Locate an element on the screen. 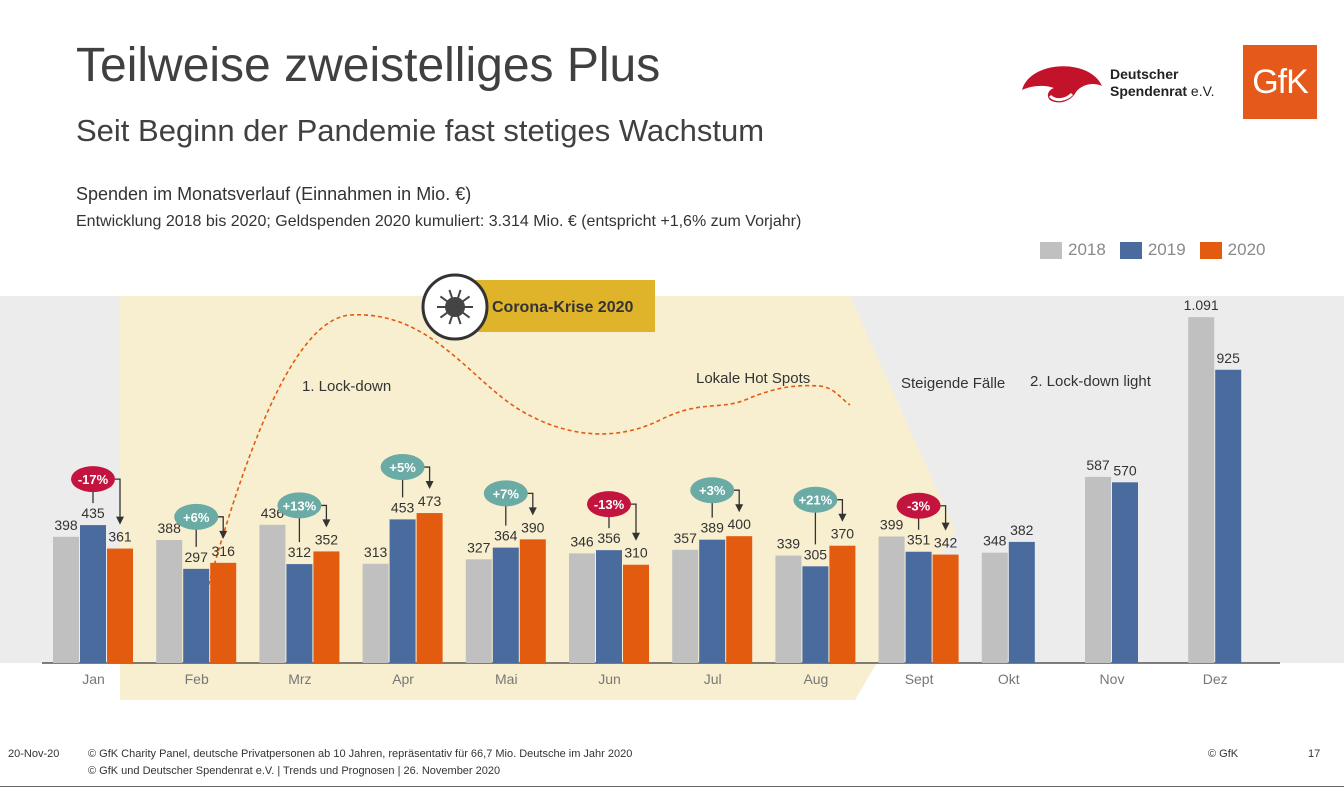 The width and height of the screenshot is (1344, 793). data-label-2020-Feb: 316 is located at coordinates (224, 551).